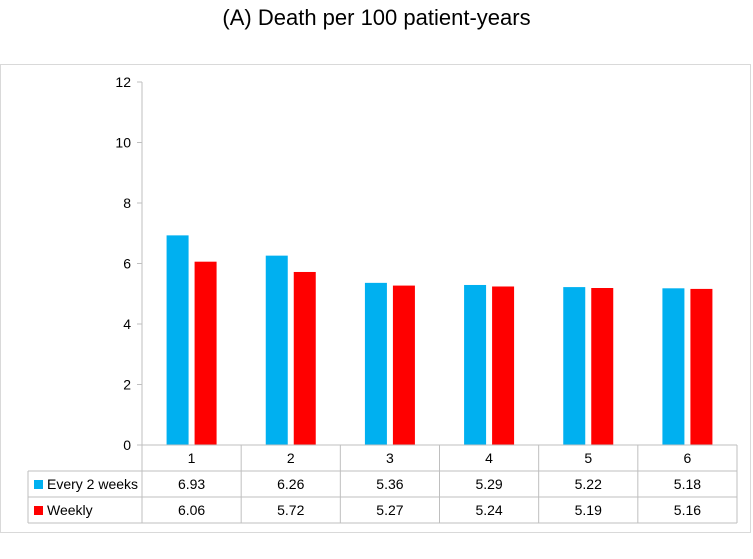 The width and height of the screenshot is (753, 559). Describe the element at coordinates (38, 510) in the screenshot. I see `legend-key-weekly` at that location.